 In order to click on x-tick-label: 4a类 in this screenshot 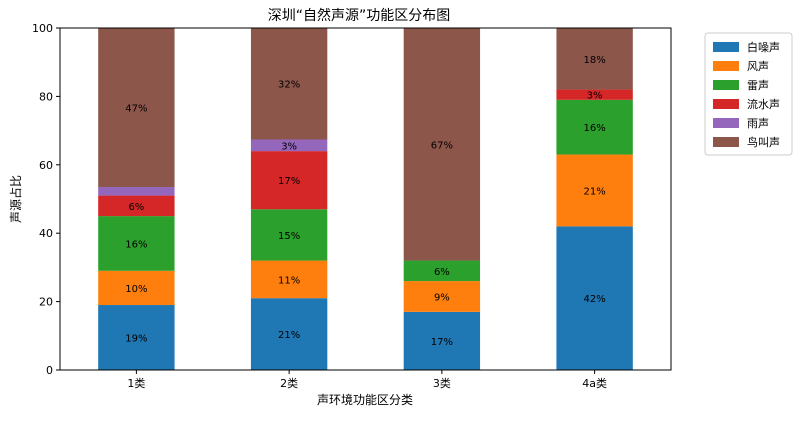, I will do `click(594, 383)`.